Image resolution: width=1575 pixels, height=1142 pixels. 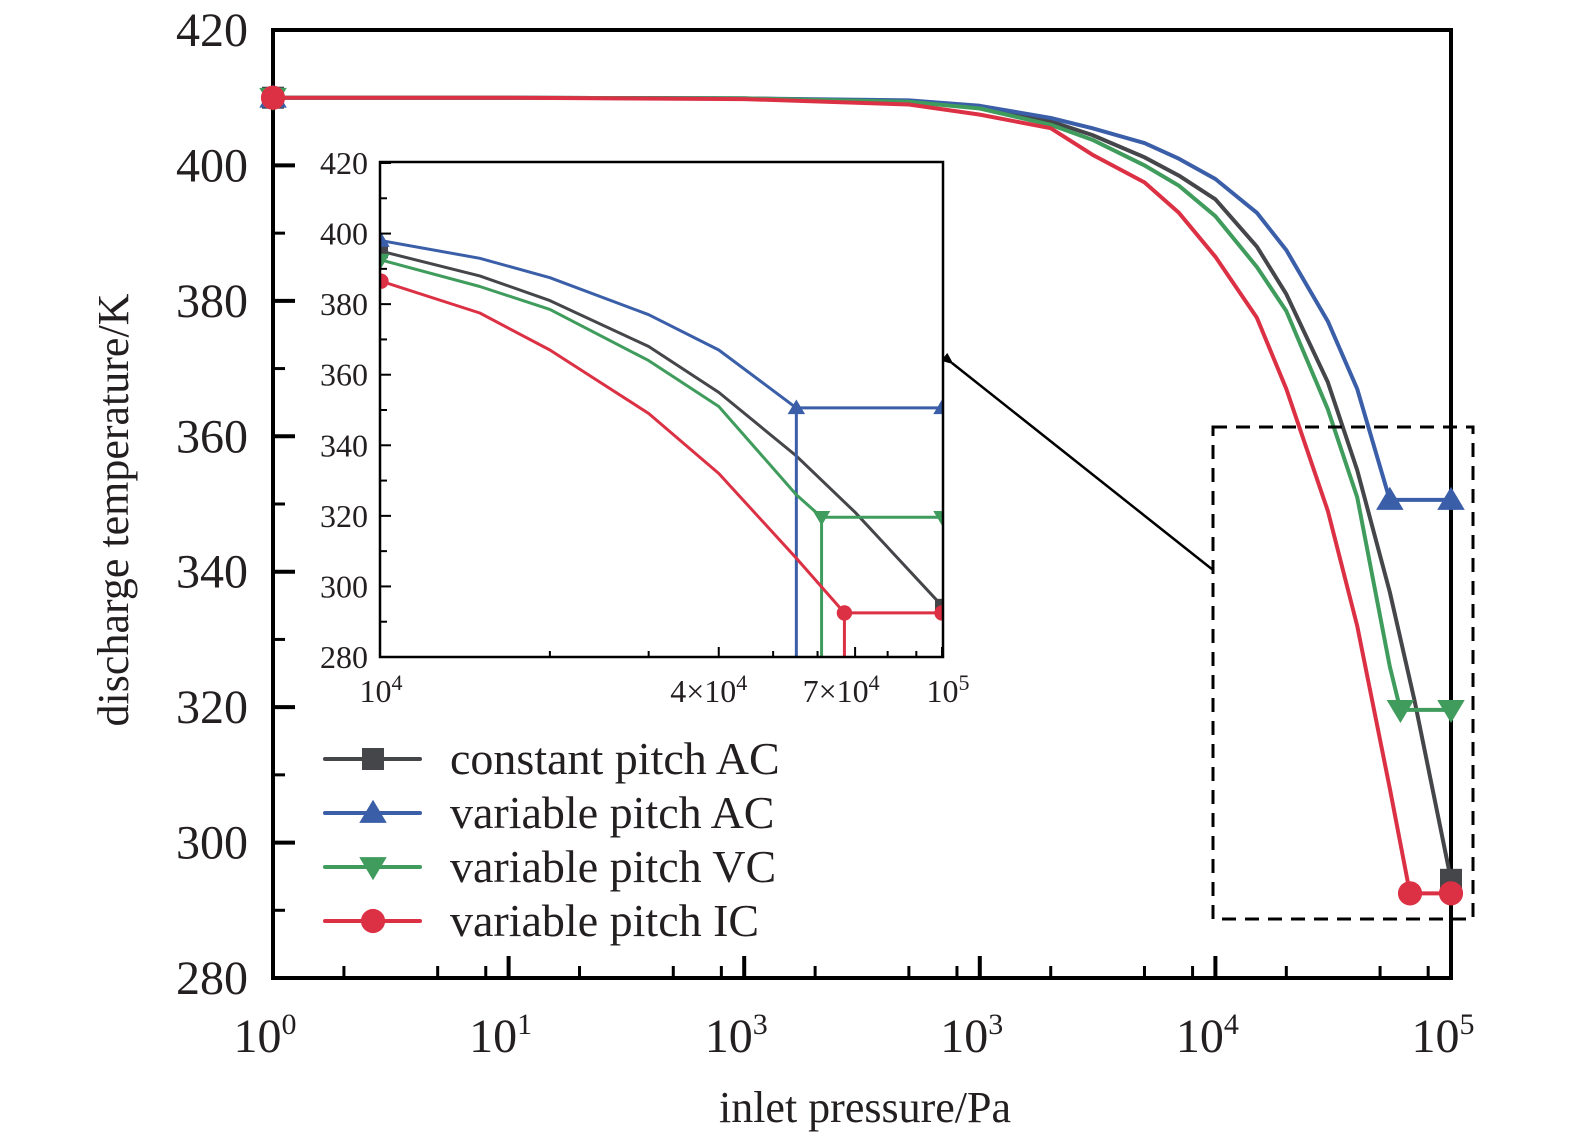 I want to click on legend-item-variable-pitch-vc: variable pitch VC, so click(x=549, y=866).